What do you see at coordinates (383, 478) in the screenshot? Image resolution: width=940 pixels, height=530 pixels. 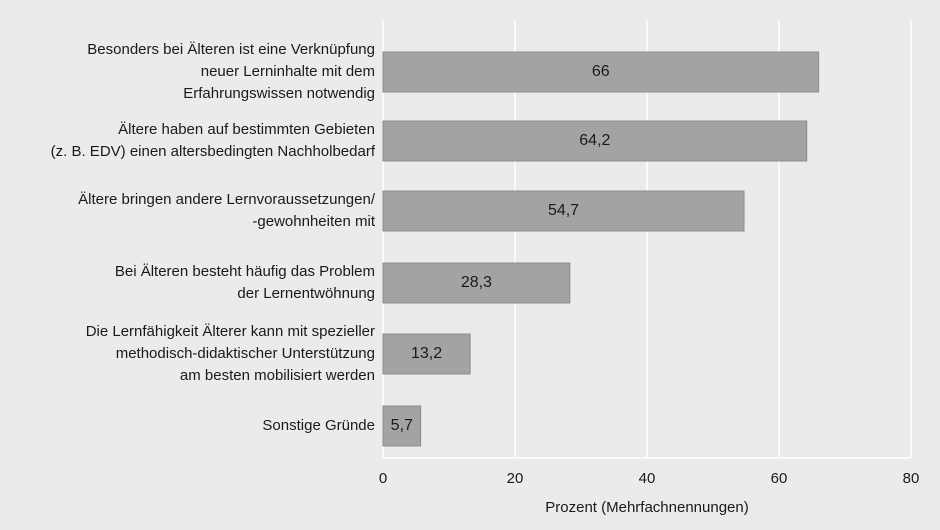 I see `x-tick-label: 0` at bounding box center [383, 478].